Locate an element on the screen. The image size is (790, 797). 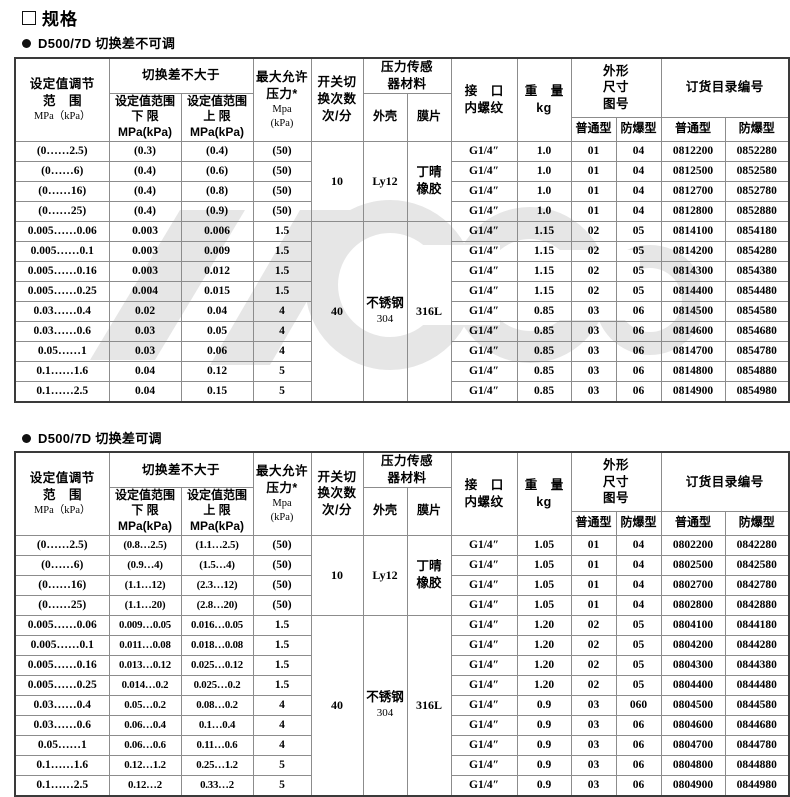
cell-catalog-explosion: 0854780 is located at coordinates (757, 351).